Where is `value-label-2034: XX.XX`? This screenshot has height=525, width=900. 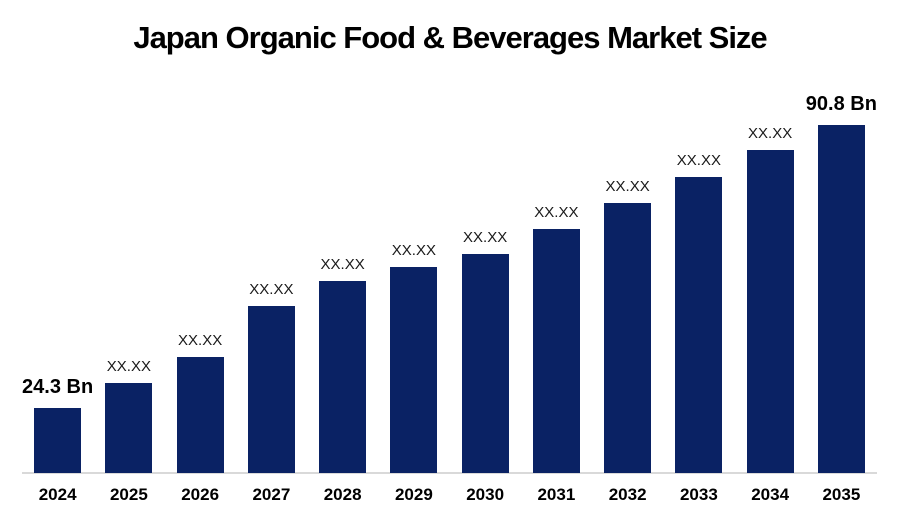 value-label-2034: XX.XX is located at coordinates (770, 133).